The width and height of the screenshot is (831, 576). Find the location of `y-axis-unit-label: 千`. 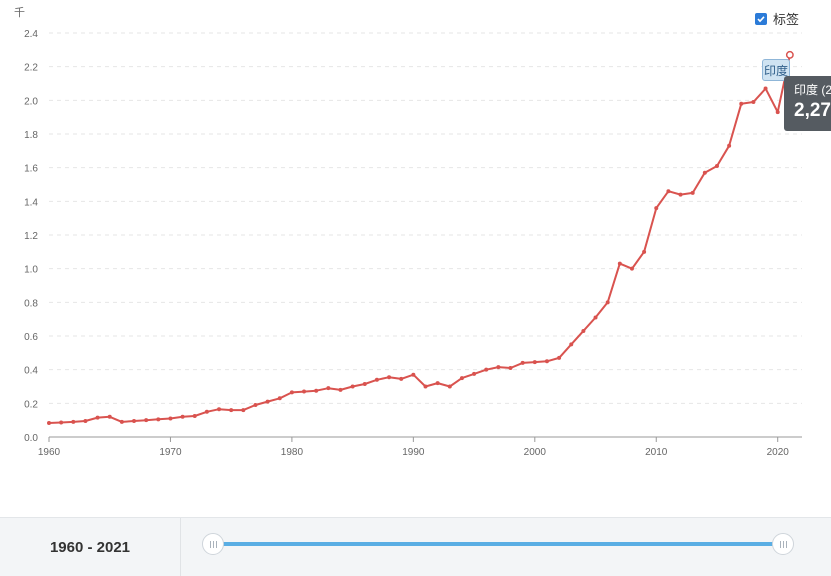

y-axis-unit-label: 千 is located at coordinates (19, 13).